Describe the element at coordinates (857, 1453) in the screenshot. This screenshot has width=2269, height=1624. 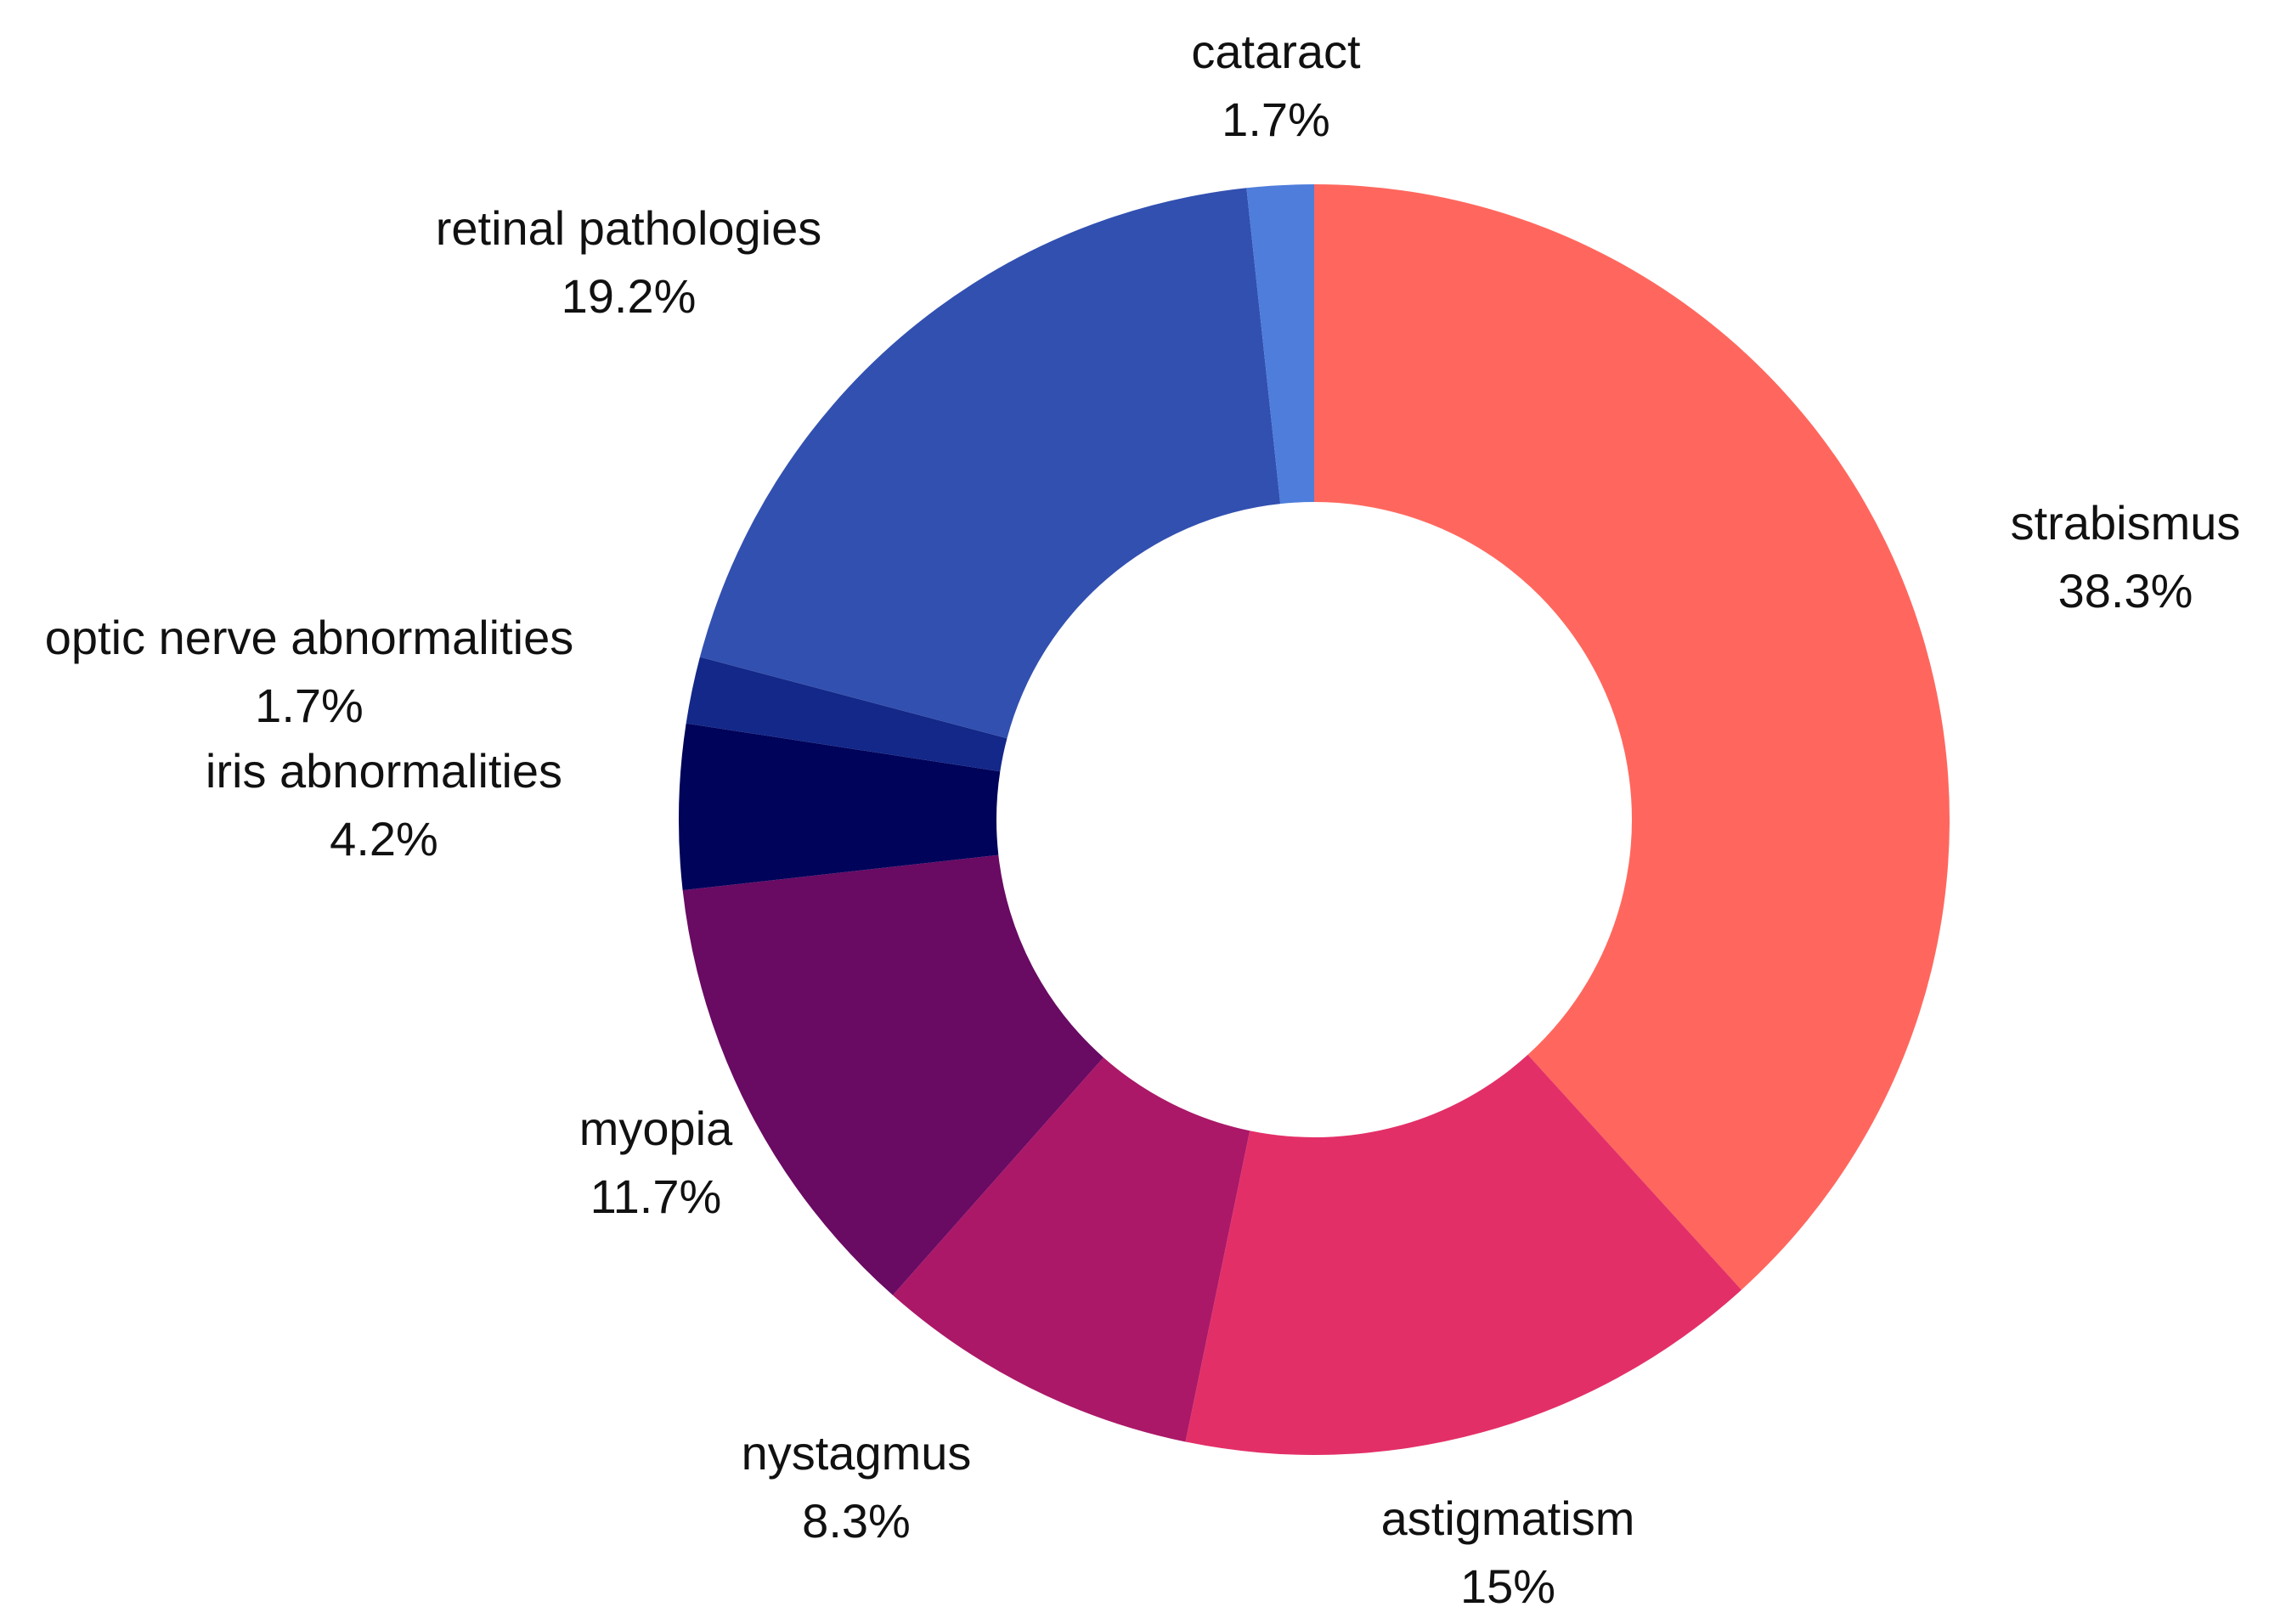
I see `slice-category-label: nystagmus` at that location.